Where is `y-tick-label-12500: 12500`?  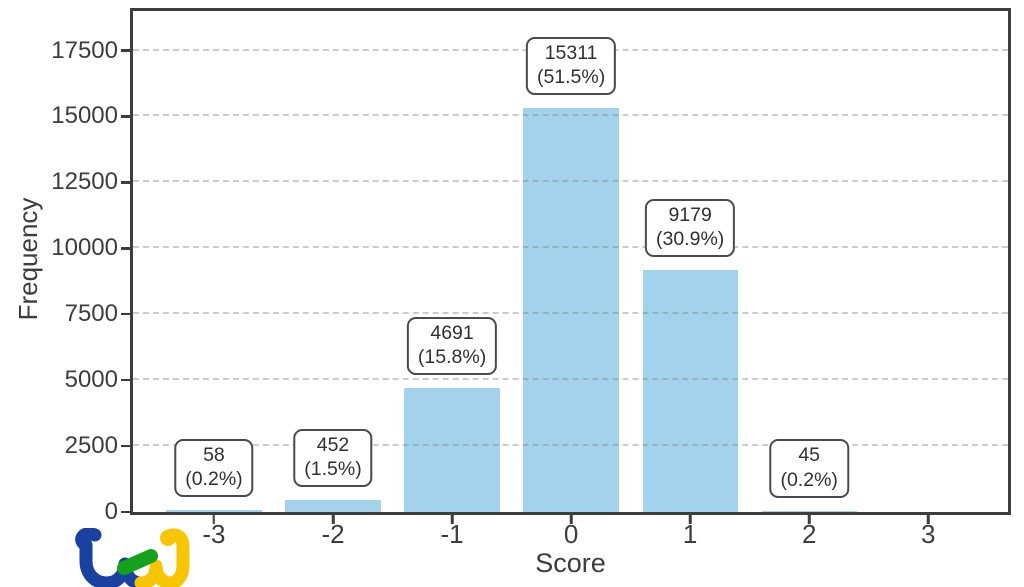 y-tick-label-12500: 12500 is located at coordinates (84, 182).